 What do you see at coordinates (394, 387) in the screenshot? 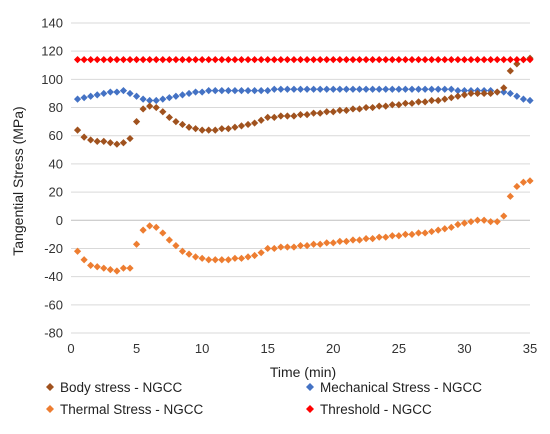
I see `legend-item: Mechanical Stress - NGCC` at bounding box center [394, 387].